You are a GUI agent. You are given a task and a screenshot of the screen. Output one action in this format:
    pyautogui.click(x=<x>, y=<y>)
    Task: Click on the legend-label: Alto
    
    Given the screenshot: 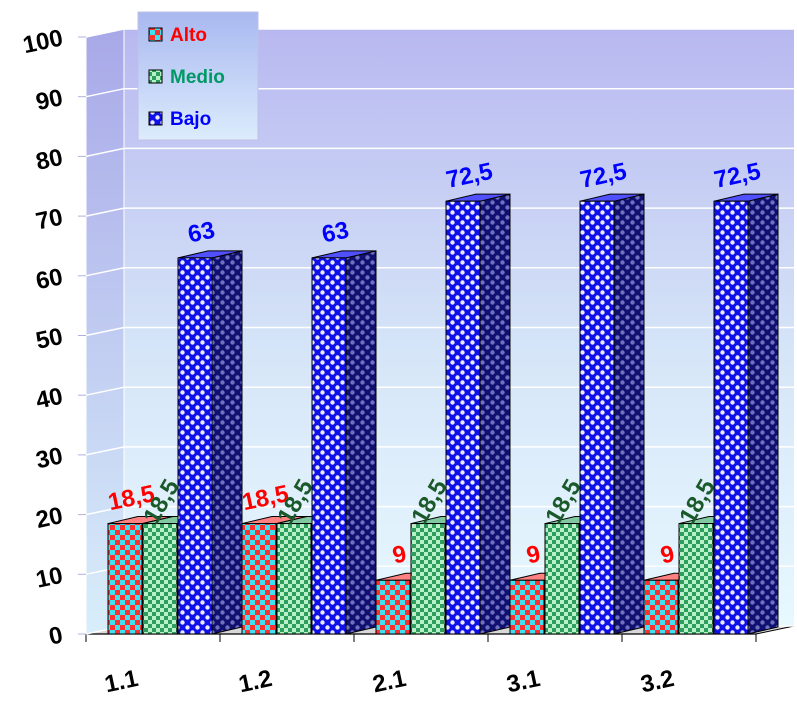 What is the action you would take?
    pyautogui.click(x=188, y=35)
    